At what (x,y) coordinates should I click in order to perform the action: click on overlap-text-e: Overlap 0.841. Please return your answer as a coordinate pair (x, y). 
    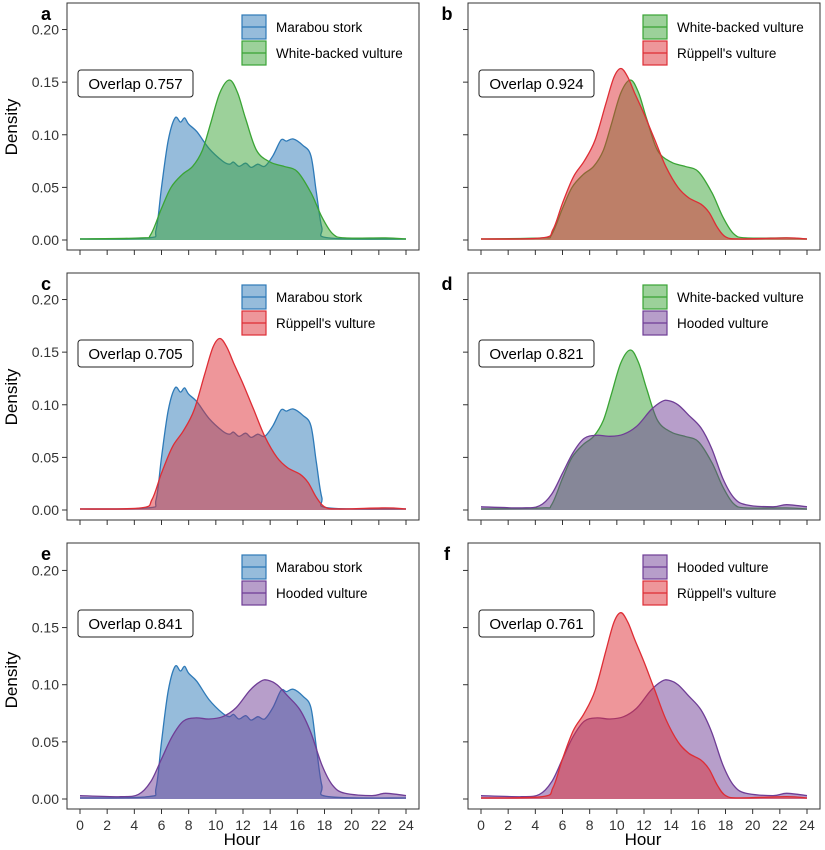
    Looking at the image, I should click on (135, 624).